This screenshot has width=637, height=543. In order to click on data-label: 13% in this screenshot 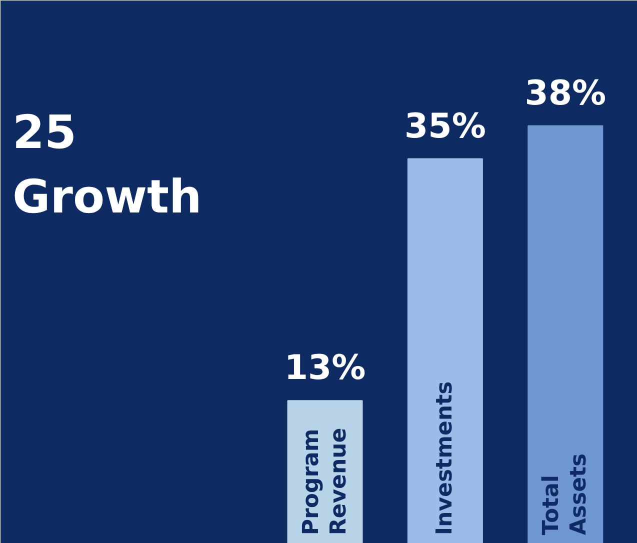, I will do `click(325, 368)`.